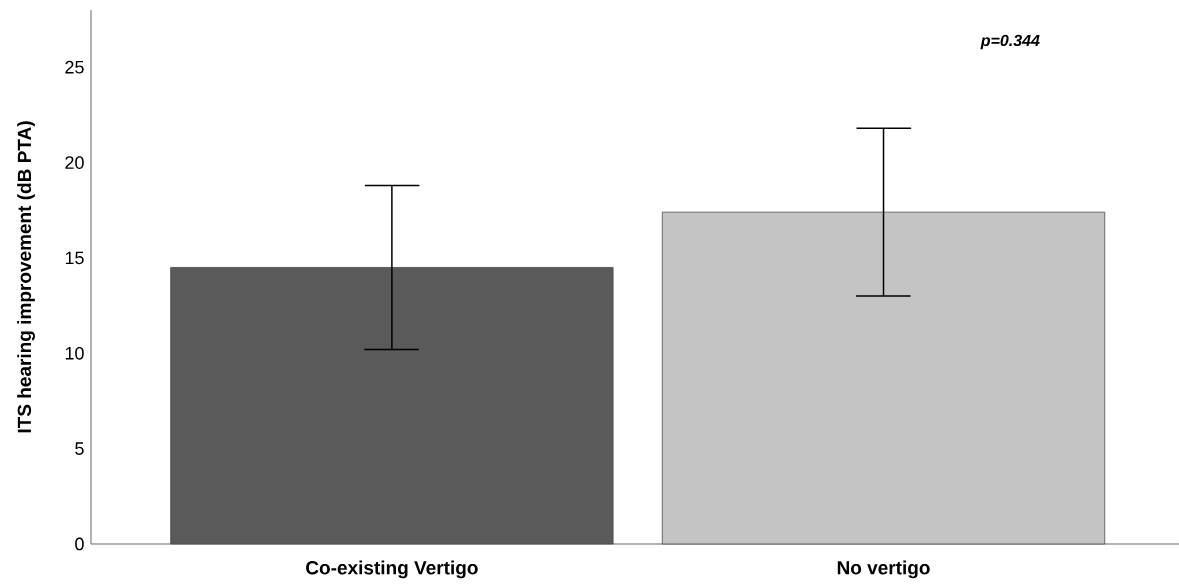 The width and height of the screenshot is (1179, 585). Describe the element at coordinates (26, 277) in the screenshot. I see `y-axis-title: ITS hearing improvement (dB PTA)` at that location.